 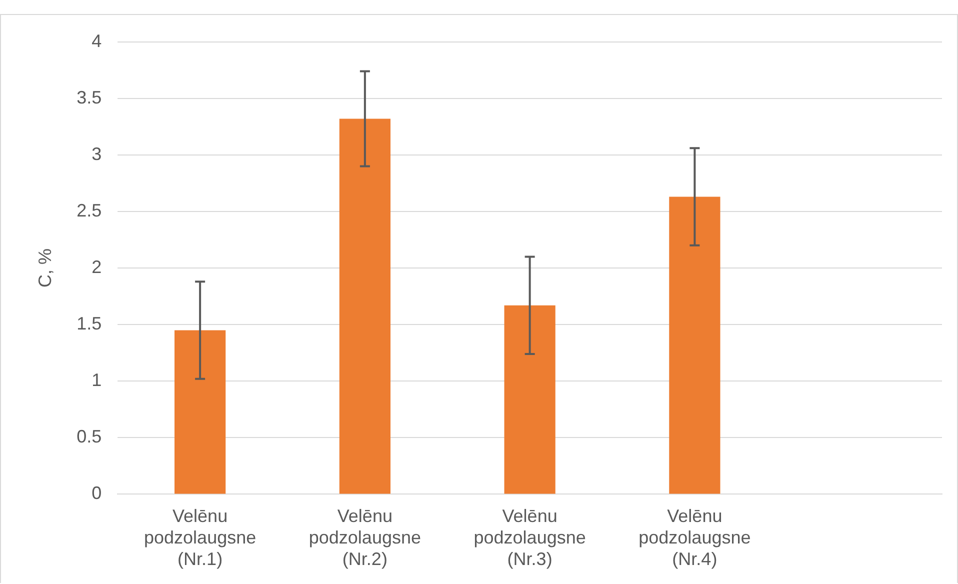 I want to click on y-tick-label: 2.5, so click(x=89, y=210).